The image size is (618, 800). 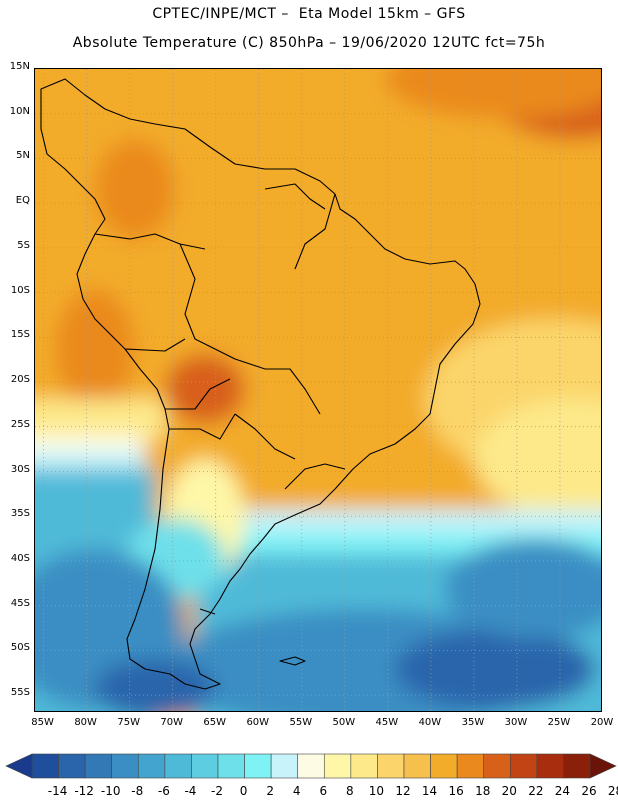 I want to click on lon-label: 30W, so click(x=516, y=722).